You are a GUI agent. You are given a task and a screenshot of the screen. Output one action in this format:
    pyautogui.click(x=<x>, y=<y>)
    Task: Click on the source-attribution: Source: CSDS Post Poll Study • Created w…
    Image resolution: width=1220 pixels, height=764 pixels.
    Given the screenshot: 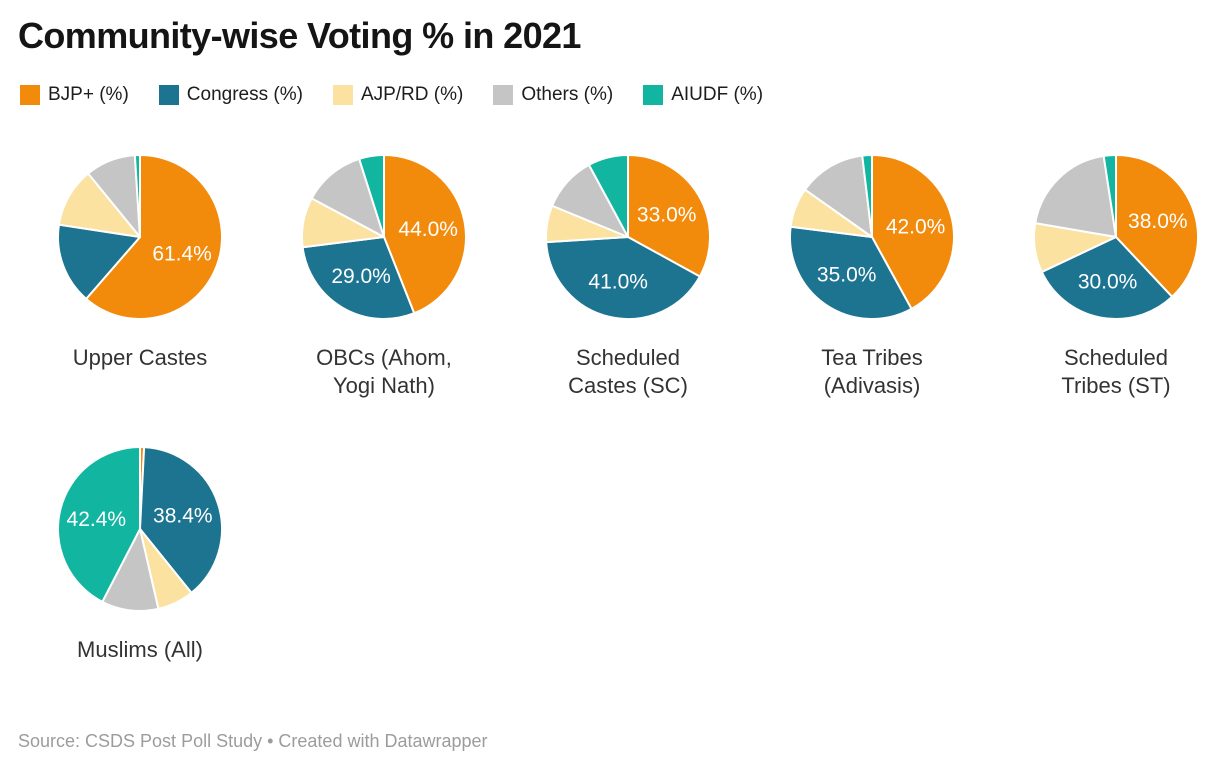 What is the action you would take?
    pyautogui.click(x=253, y=741)
    